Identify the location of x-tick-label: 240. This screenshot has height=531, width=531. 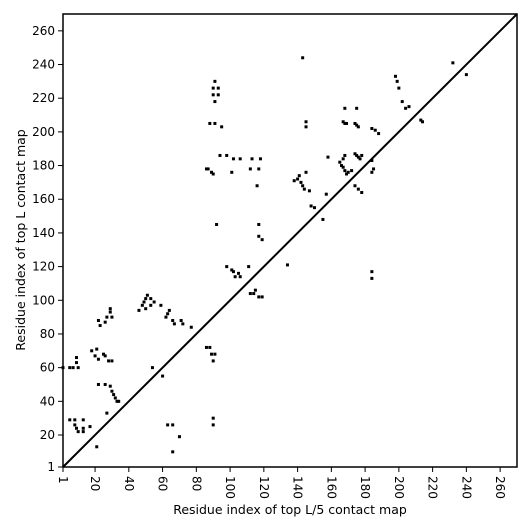
(466, 487).